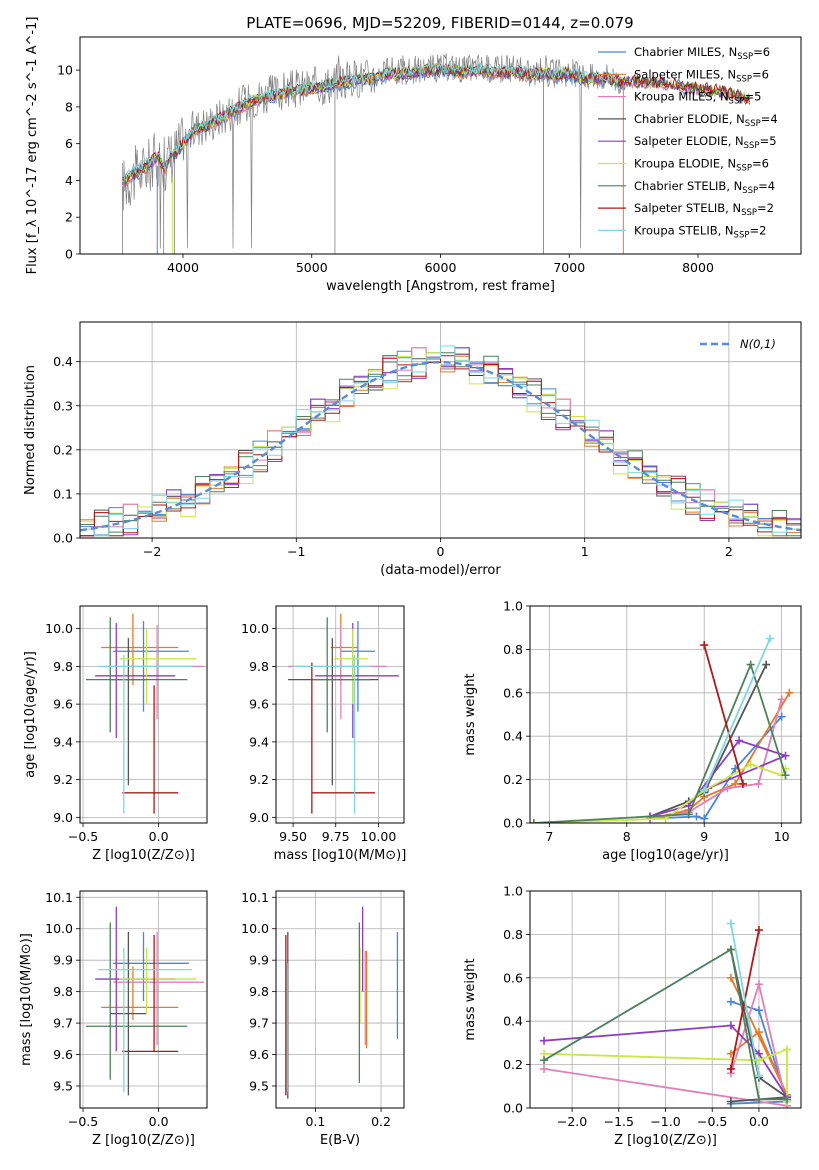 The image size is (819, 1170). What do you see at coordinates (760, 74) in the screenshot?
I see `legend-label-tail: =6` at bounding box center [760, 74].